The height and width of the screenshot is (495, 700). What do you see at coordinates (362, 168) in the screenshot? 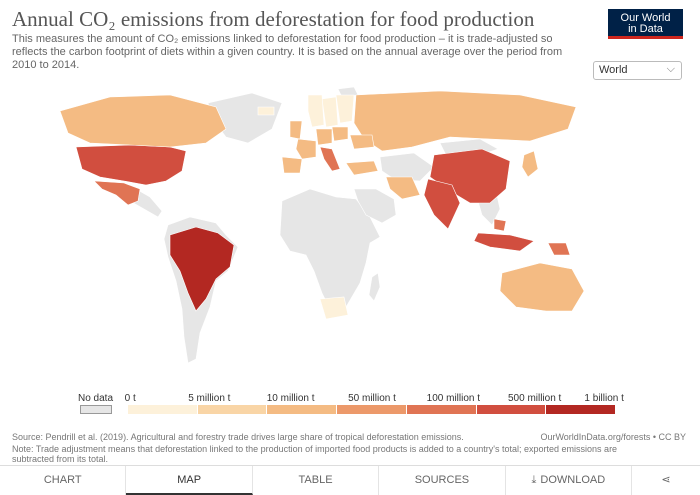
I see `country-turkey` at bounding box center [362, 168].